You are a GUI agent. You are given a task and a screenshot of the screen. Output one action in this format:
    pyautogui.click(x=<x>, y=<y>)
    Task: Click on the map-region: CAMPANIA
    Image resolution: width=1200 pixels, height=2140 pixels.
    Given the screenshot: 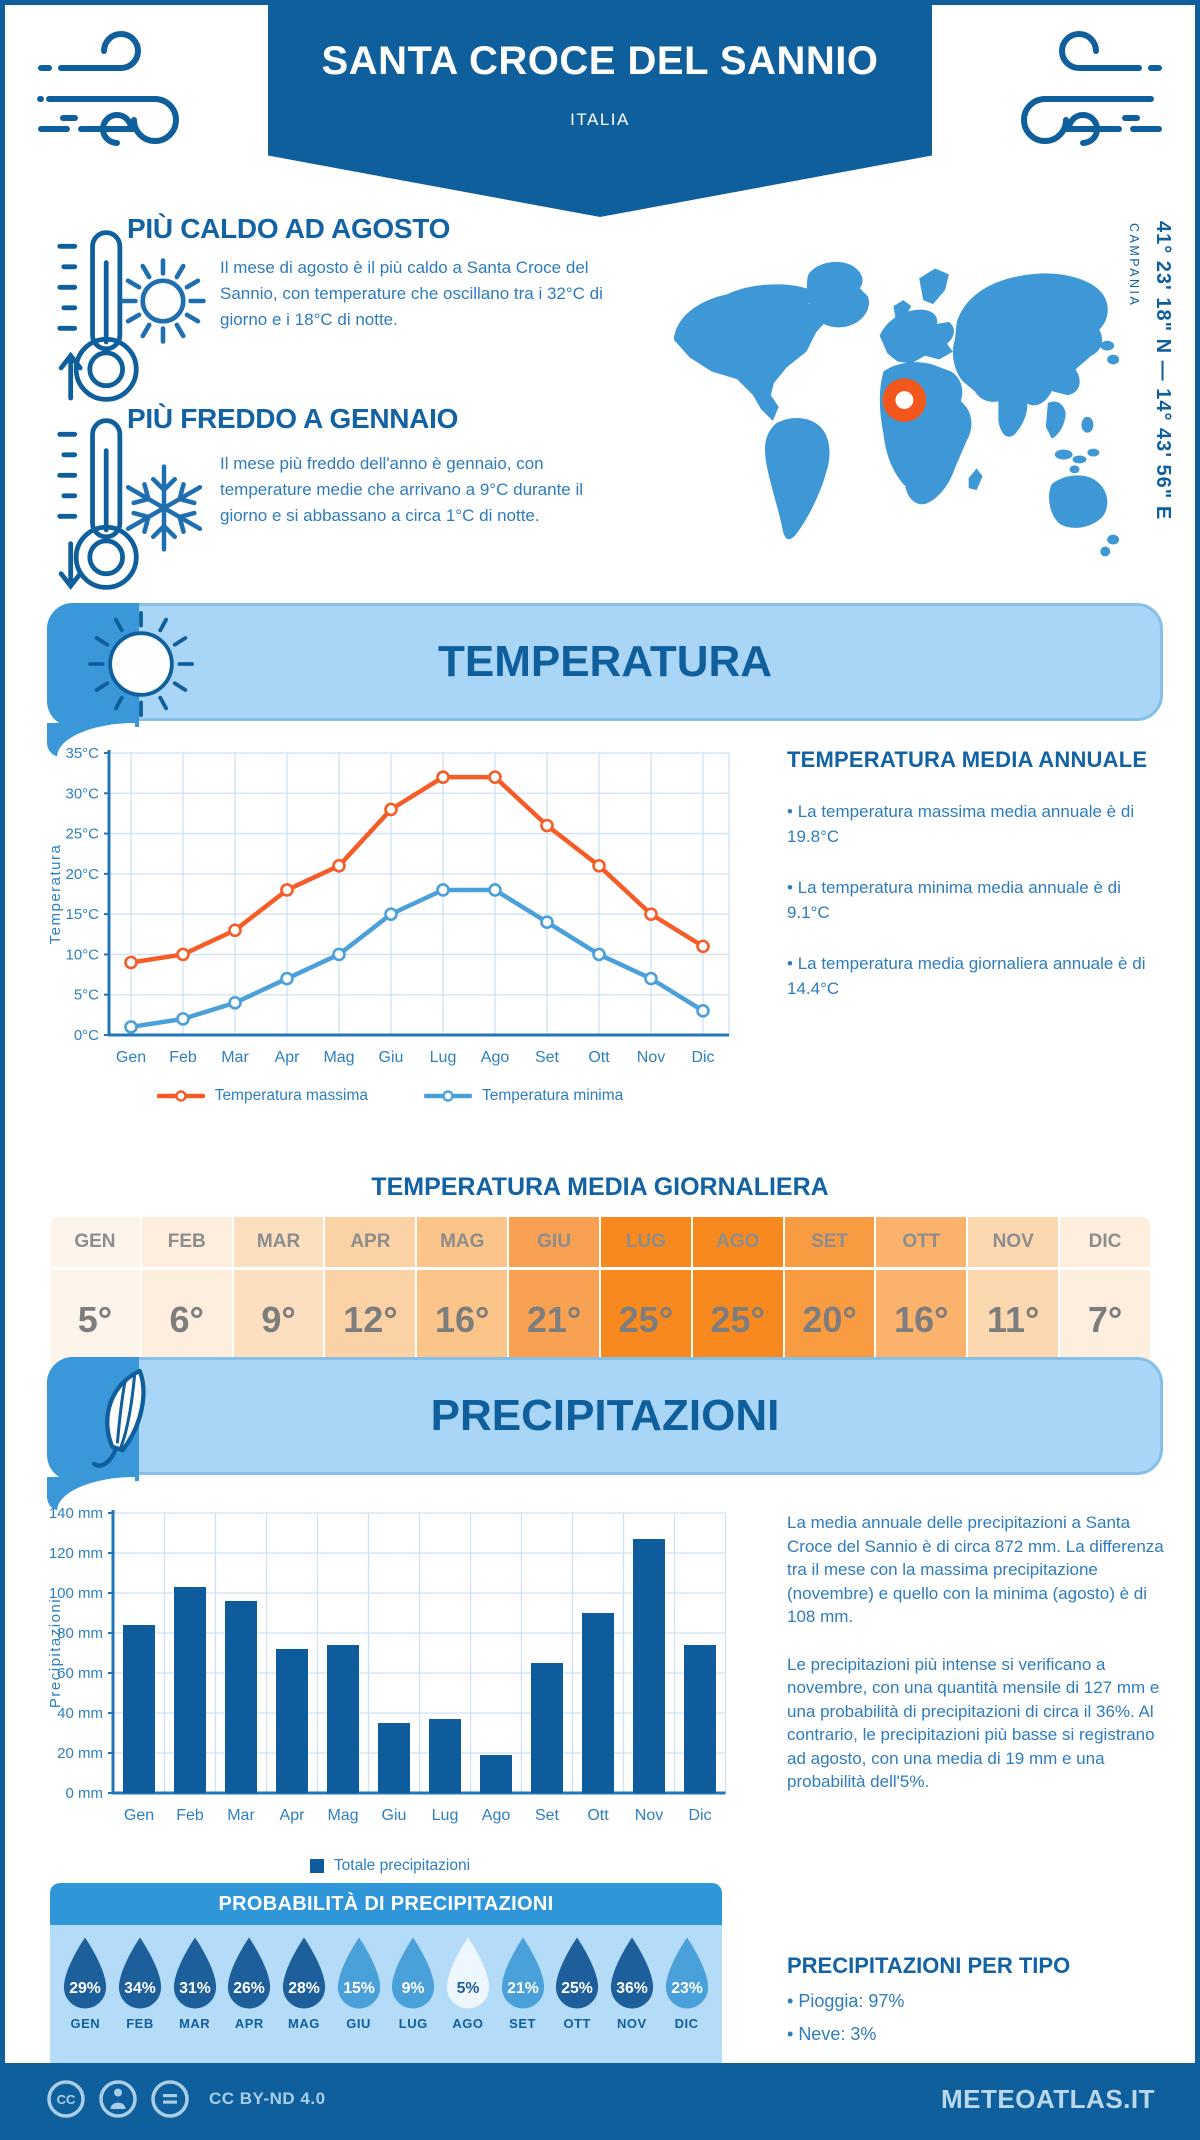 What is the action you would take?
    pyautogui.click(x=1134, y=265)
    